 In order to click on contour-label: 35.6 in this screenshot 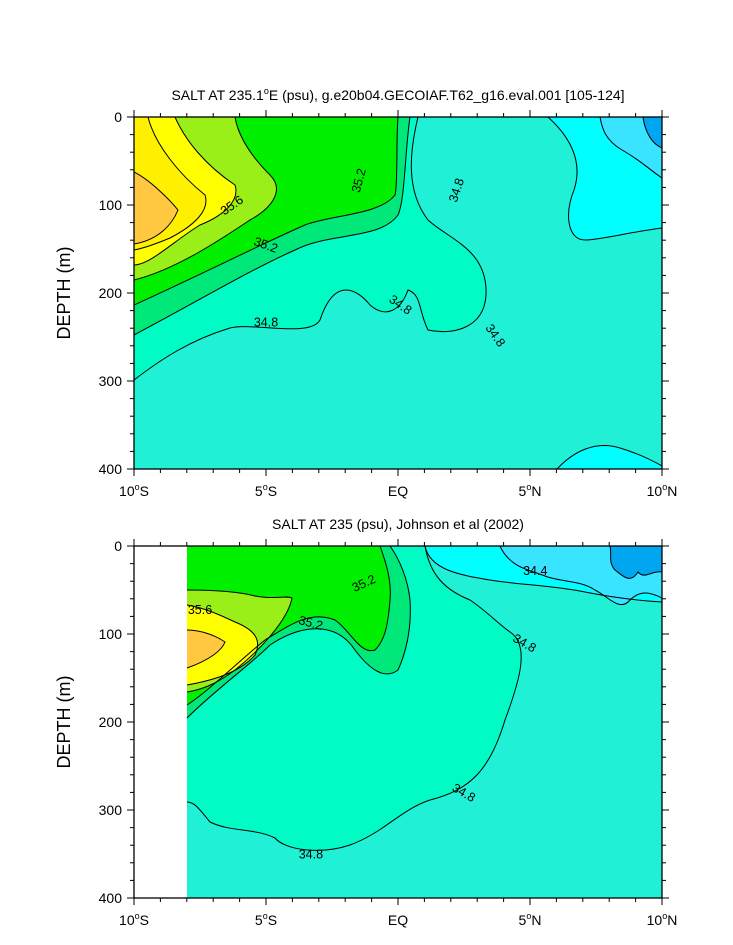, I will do `click(200, 610)`.